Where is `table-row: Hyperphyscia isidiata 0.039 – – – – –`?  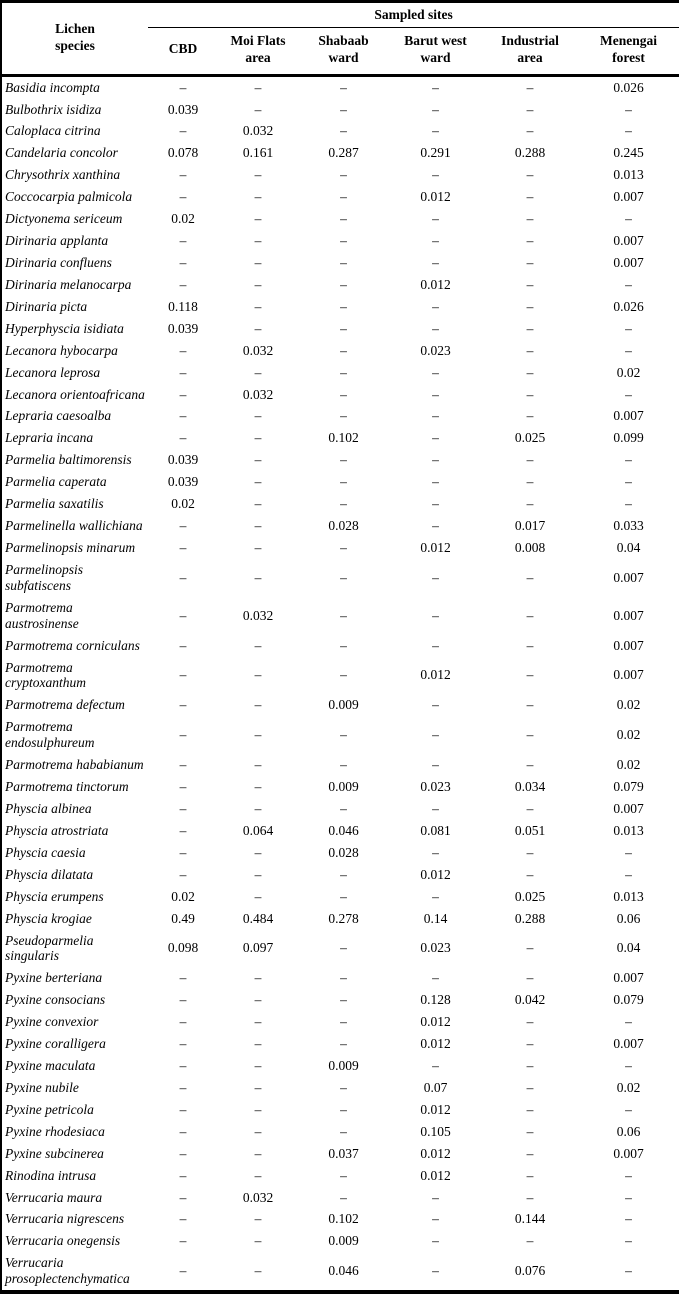 table-row: Hyperphyscia isidiata 0.039 – – – – – is located at coordinates (340, 329).